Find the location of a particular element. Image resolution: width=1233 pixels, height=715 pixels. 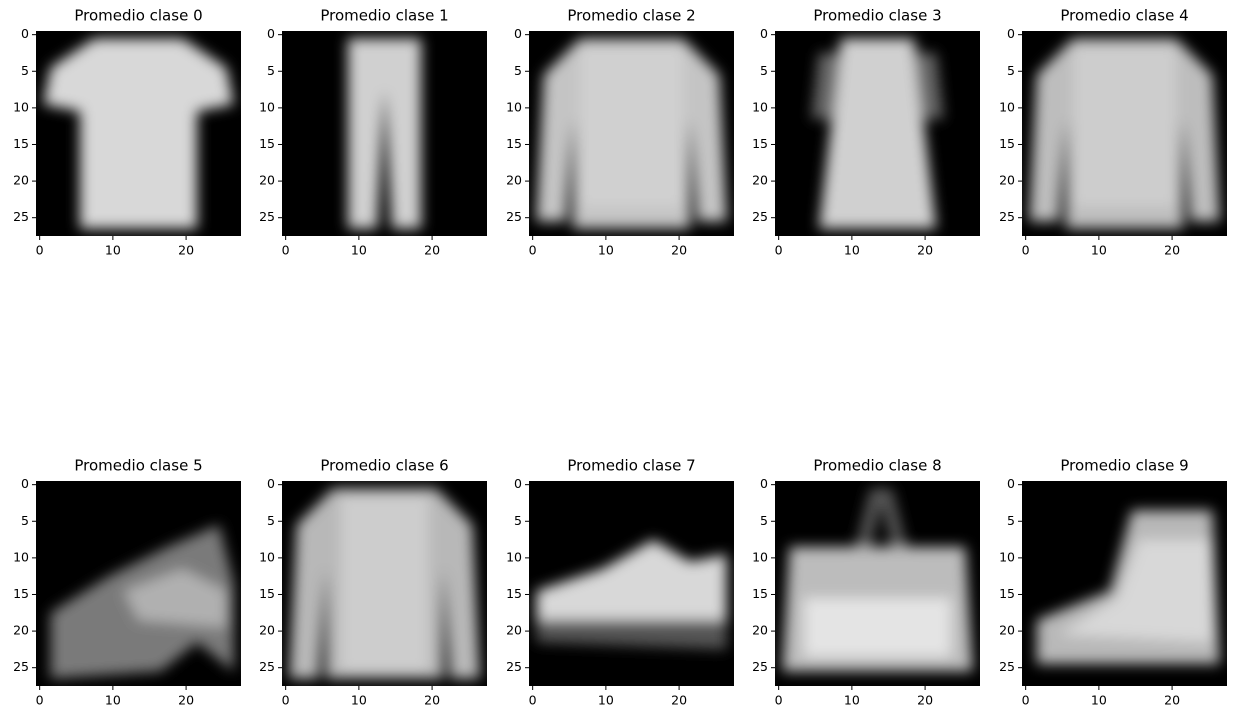

subplot-title: Promedio clase 7 is located at coordinates (631, 466).